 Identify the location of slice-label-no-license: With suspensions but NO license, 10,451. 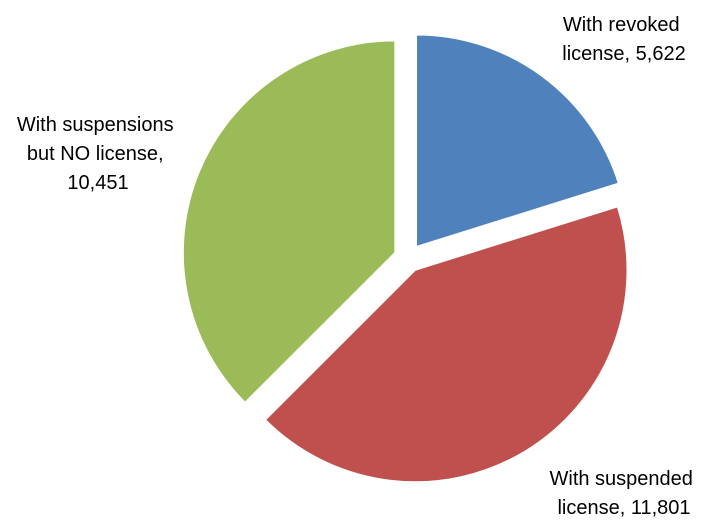
(98, 154).